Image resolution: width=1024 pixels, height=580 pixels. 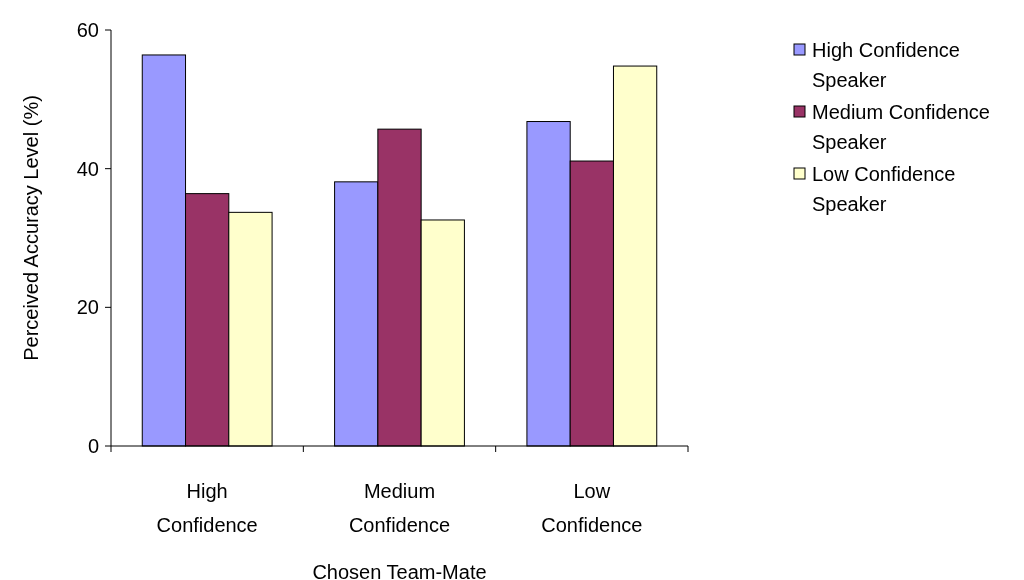 I want to click on legend-label: High Confidence Speaker, so click(x=886, y=65).